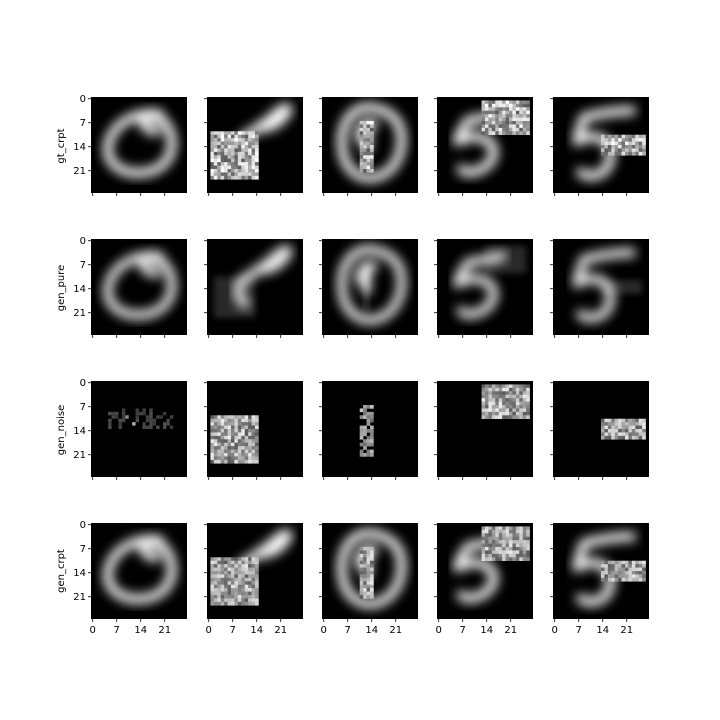  I want to click on row-label-gen-crpt: gen_crpt, so click(61, 571).